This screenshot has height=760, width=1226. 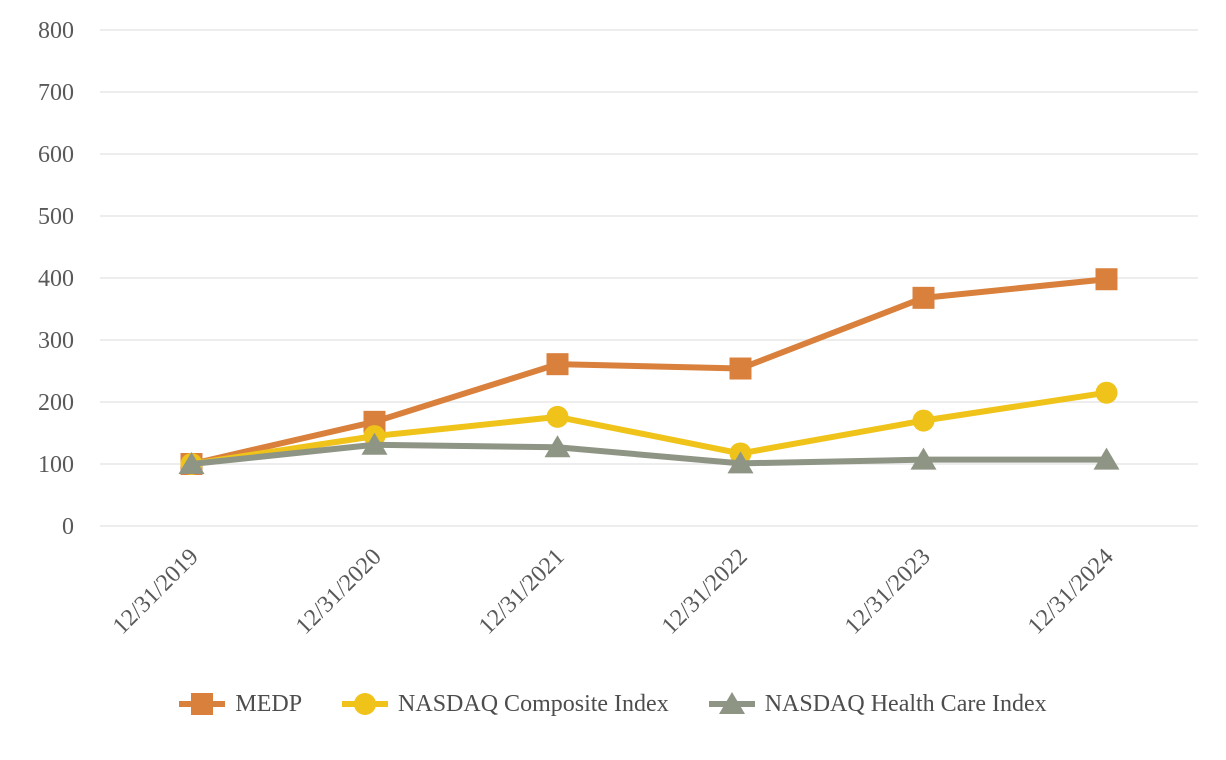 What do you see at coordinates (1071, 592) in the screenshot?
I see `x-axis-tick-label: 12/31/2024` at bounding box center [1071, 592].